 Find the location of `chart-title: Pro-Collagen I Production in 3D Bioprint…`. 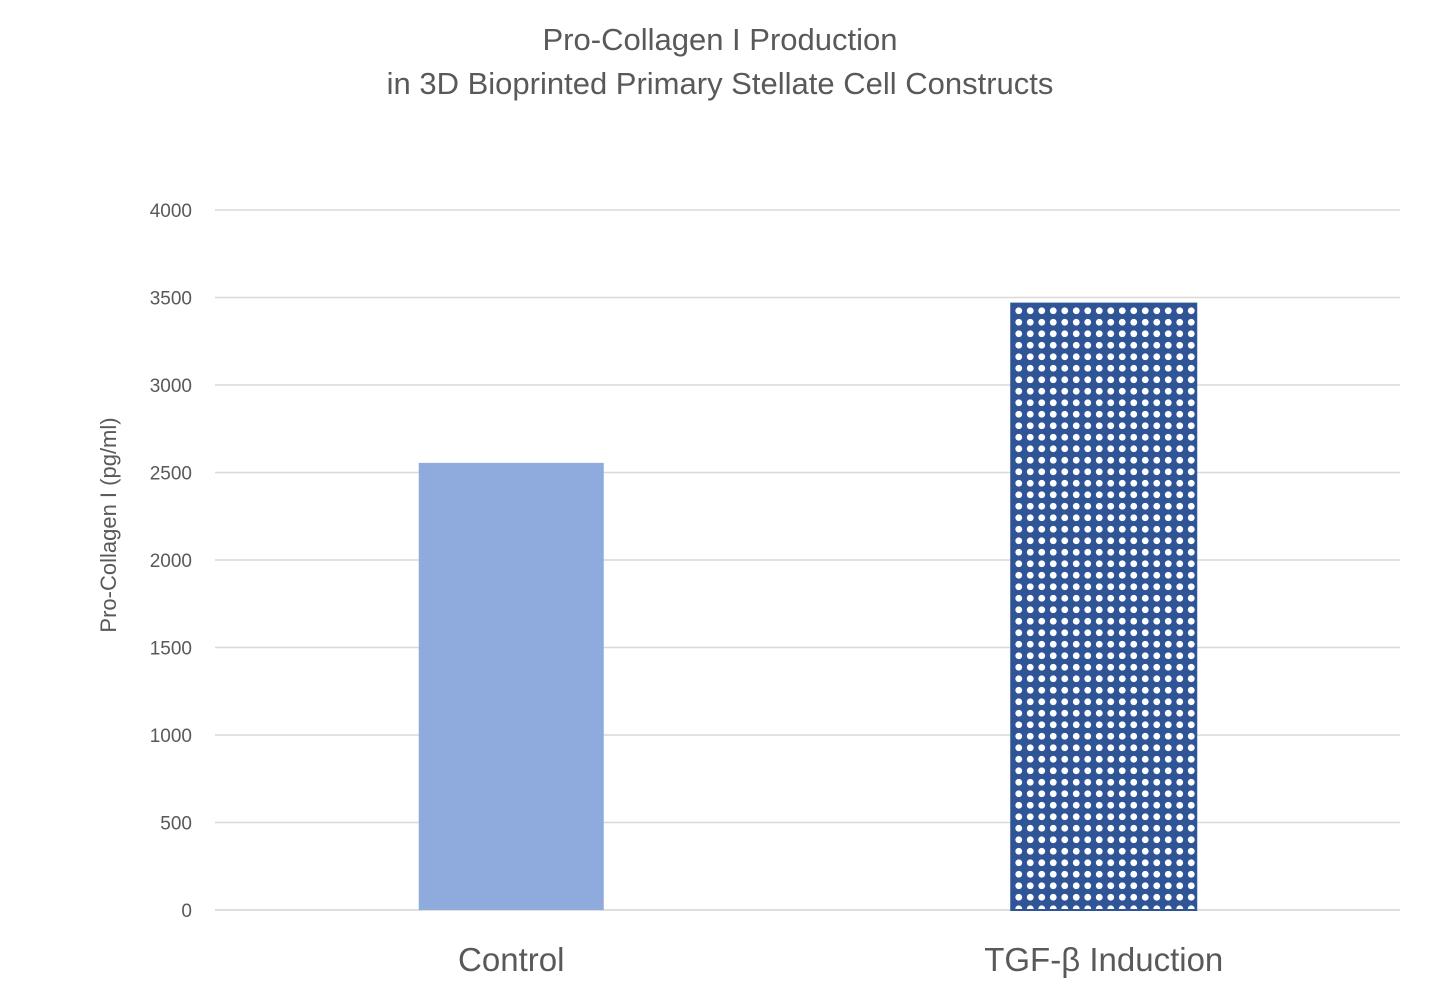

chart-title: Pro-Collagen I Production in 3D Bioprint… is located at coordinates (720, 62).